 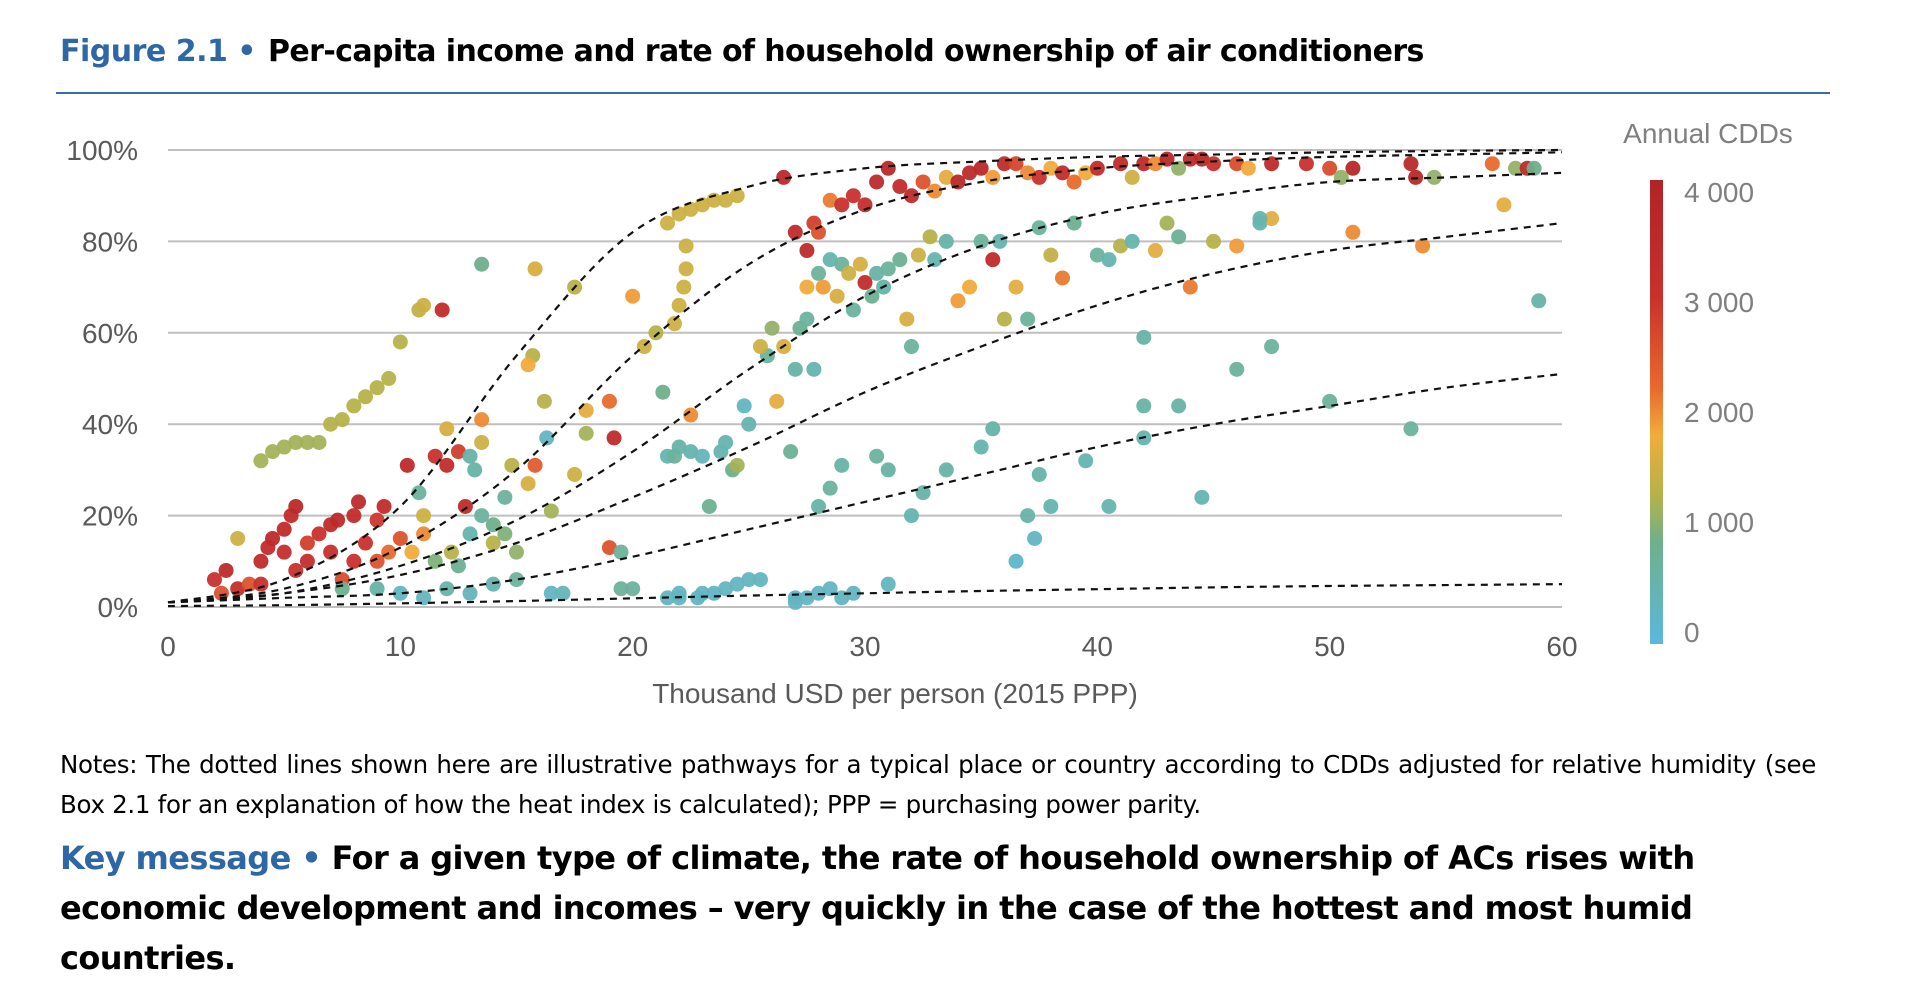 I want to click on y-tick-label: 60%, so click(x=110, y=333).